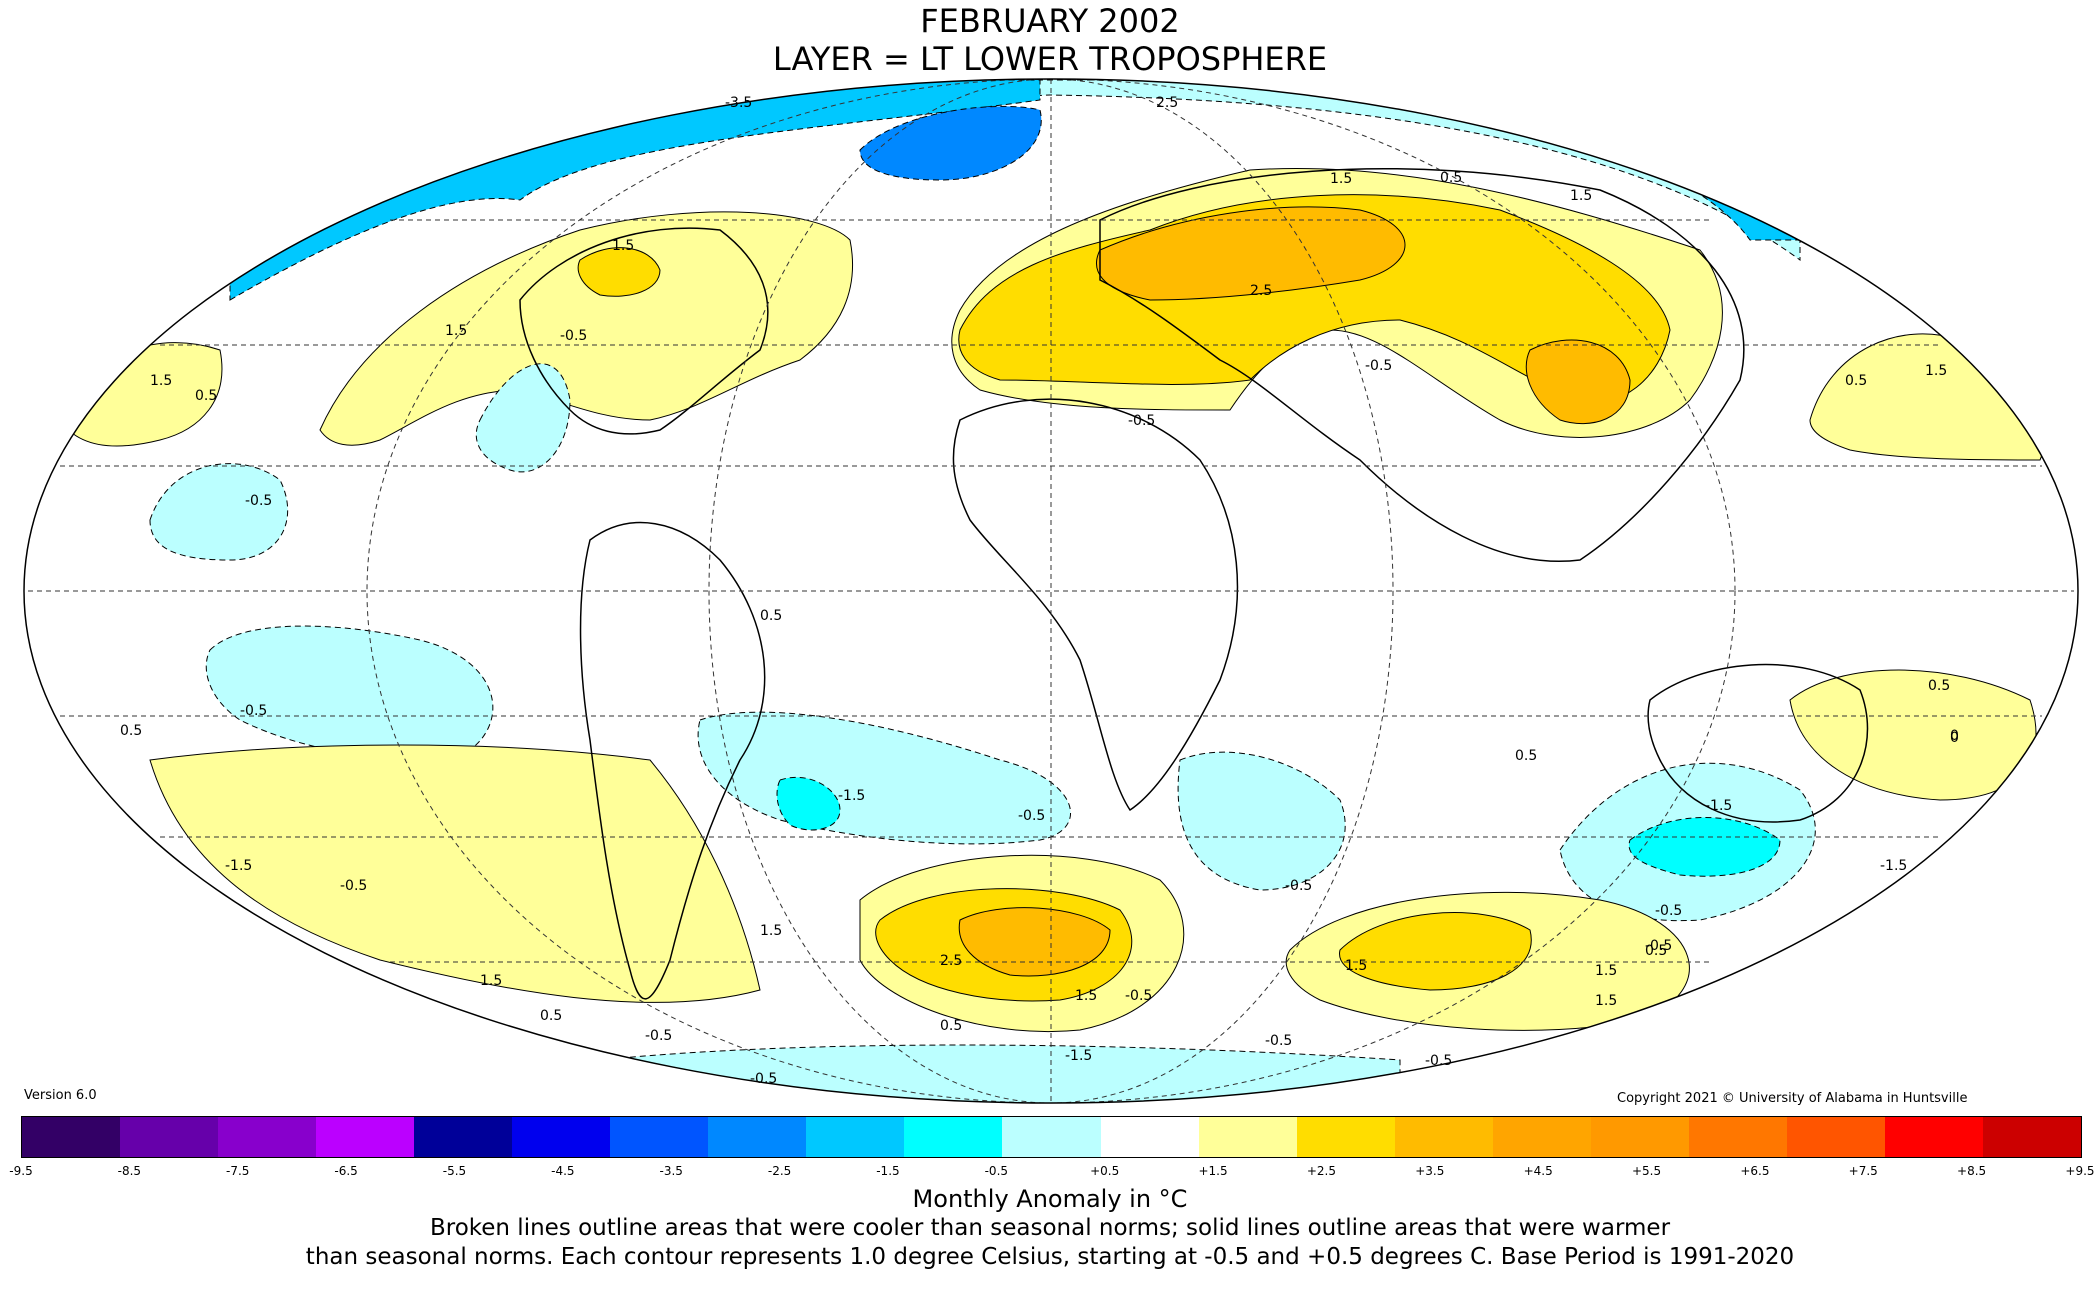  What do you see at coordinates (563, 1171) in the screenshot?
I see `color-scale-tick-label: -4.5` at bounding box center [563, 1171].